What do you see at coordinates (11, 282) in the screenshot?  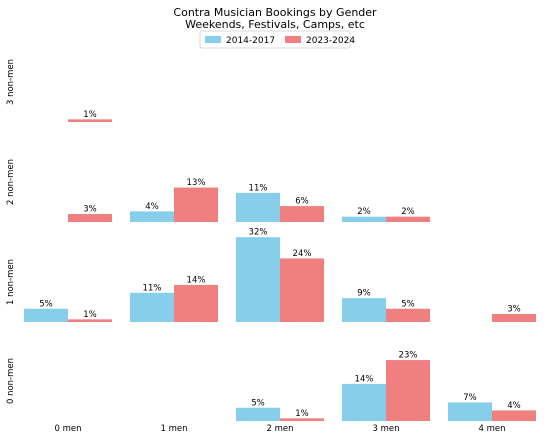 I see `row-label: 1 non-men` at bounding box center [11, 282].